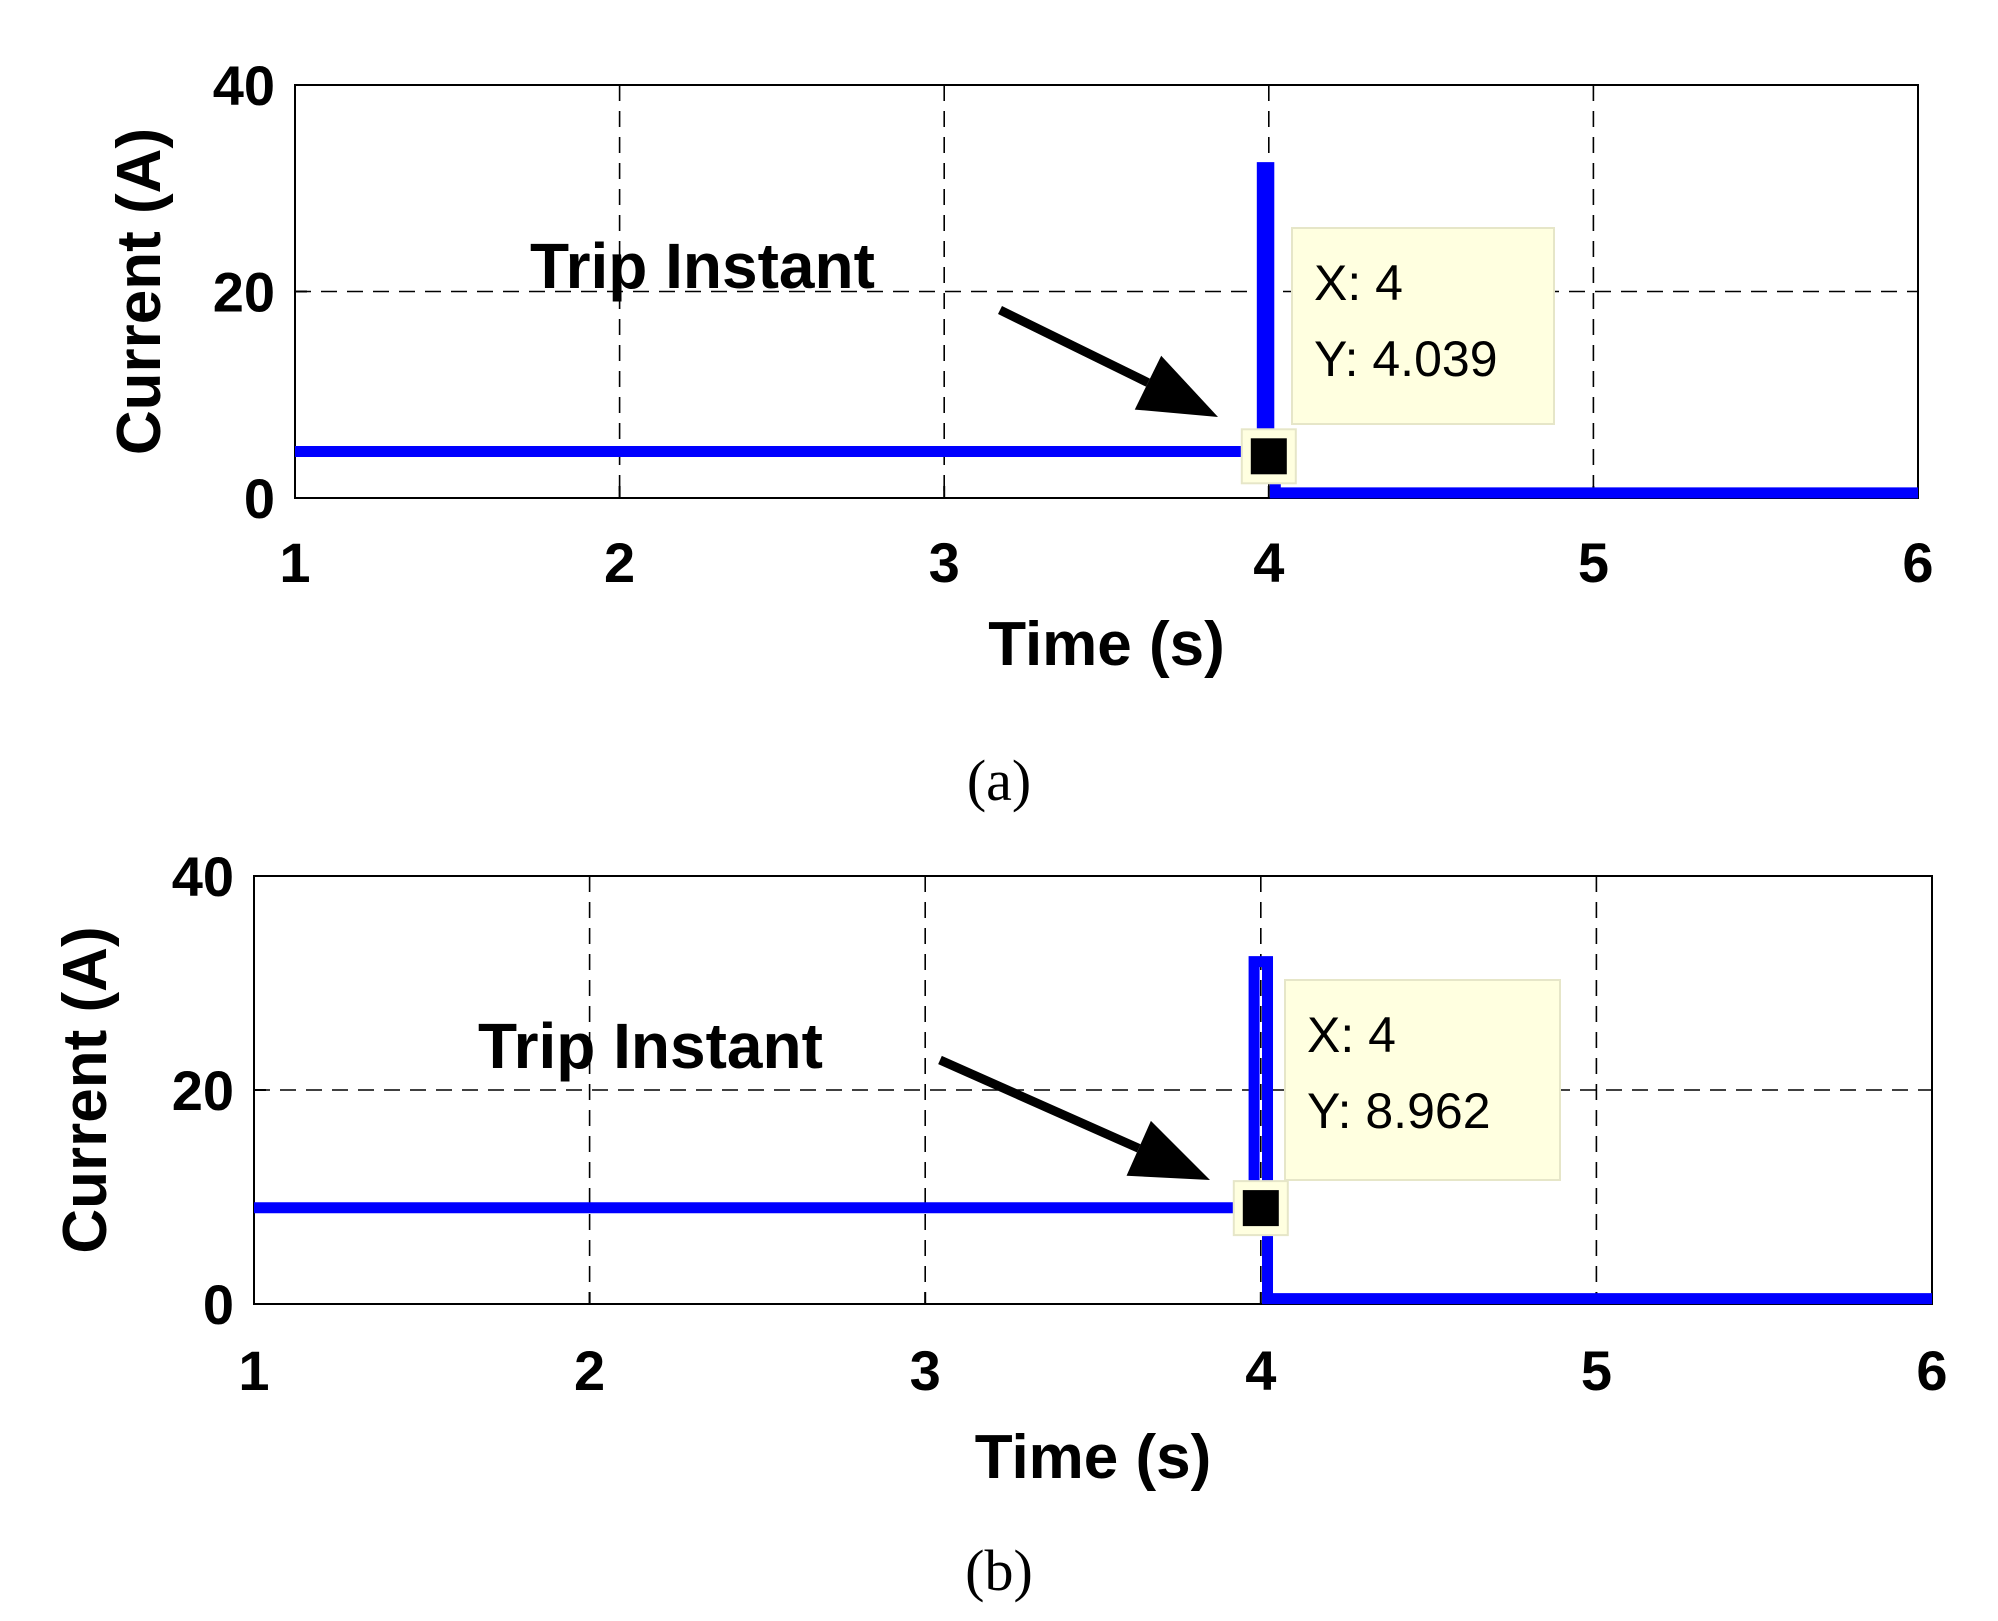 Image resolution: width=1998 pixels, height=1621 pixels. Describe the element at coordinates (999, 780) in the screenshot. I see `panel-caption: (a)` at that location.